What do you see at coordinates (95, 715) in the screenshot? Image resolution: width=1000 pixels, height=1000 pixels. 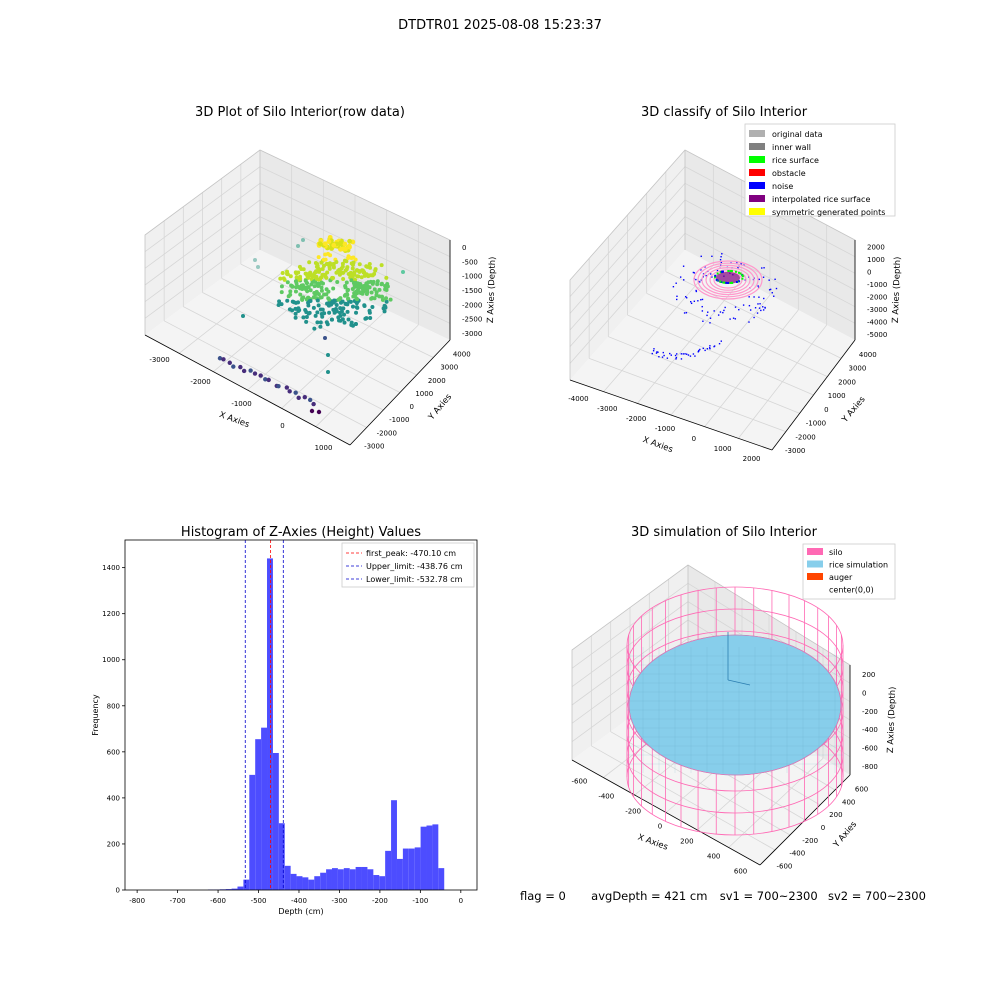 I see `y-axis-label: Frequency` at bounding box center [95, 715].